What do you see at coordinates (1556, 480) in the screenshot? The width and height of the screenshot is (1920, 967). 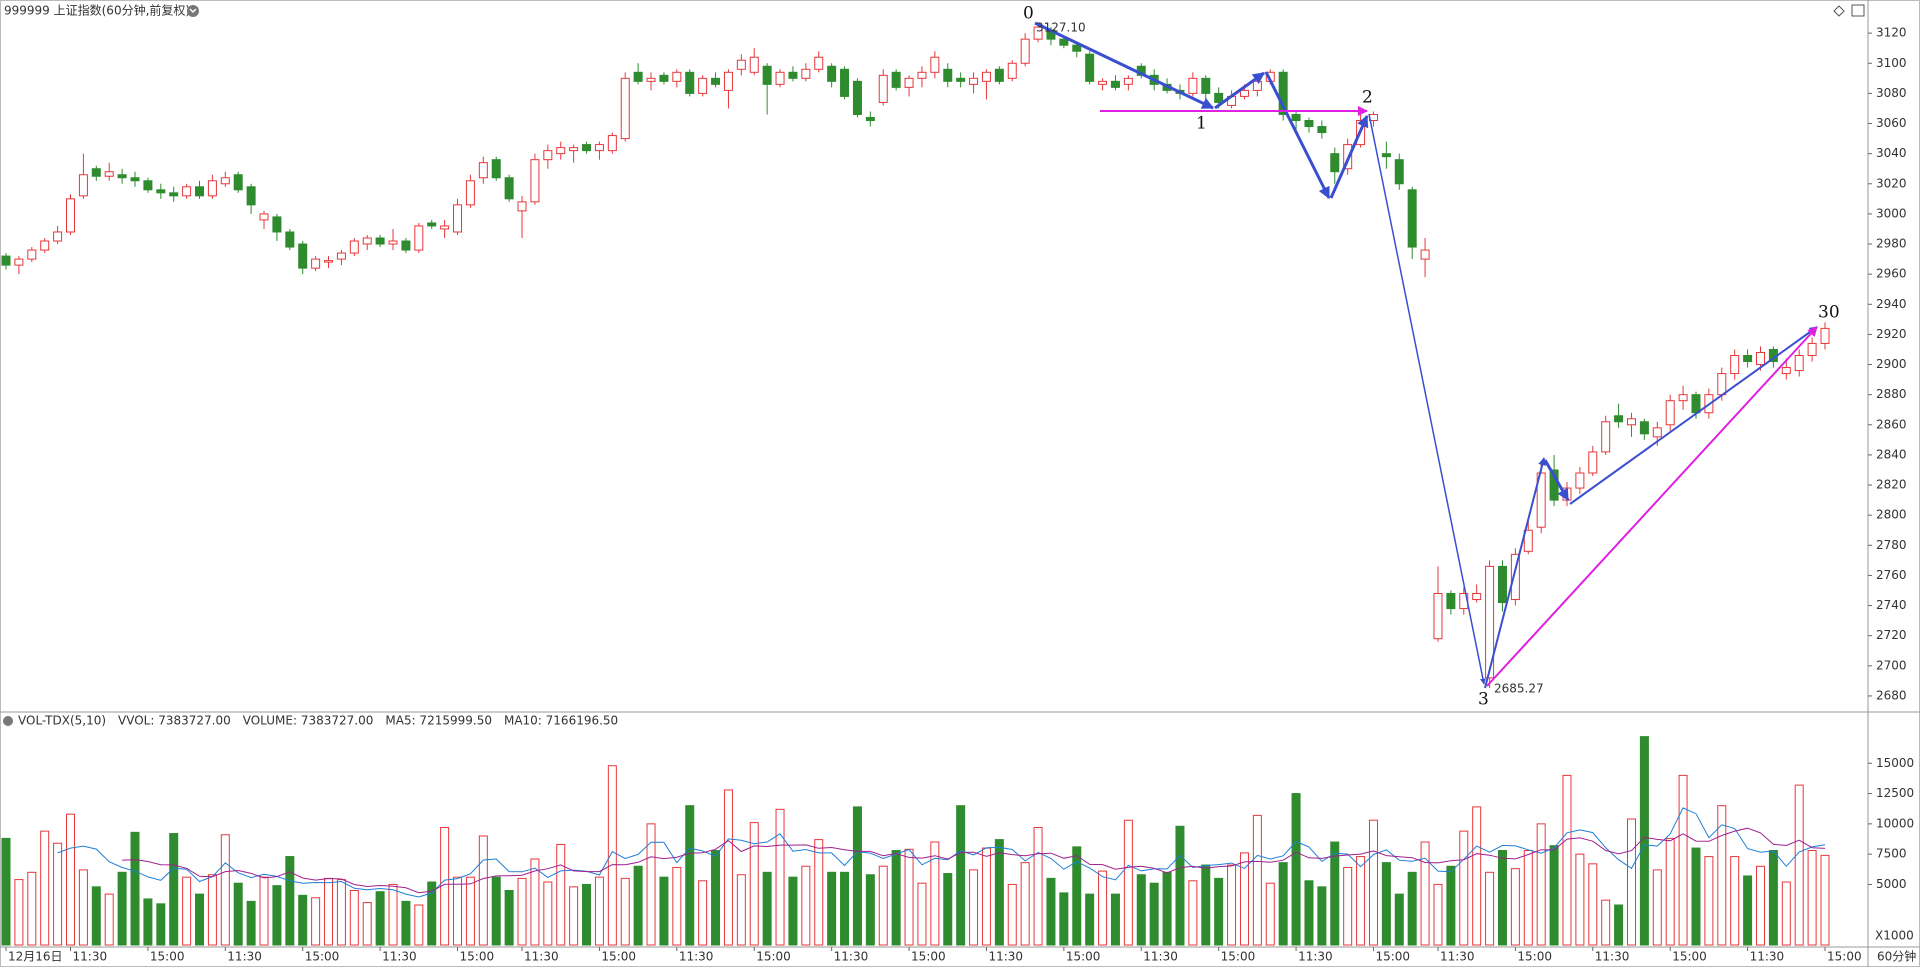 I see `wave-line` at bounding box center [1556, 480].